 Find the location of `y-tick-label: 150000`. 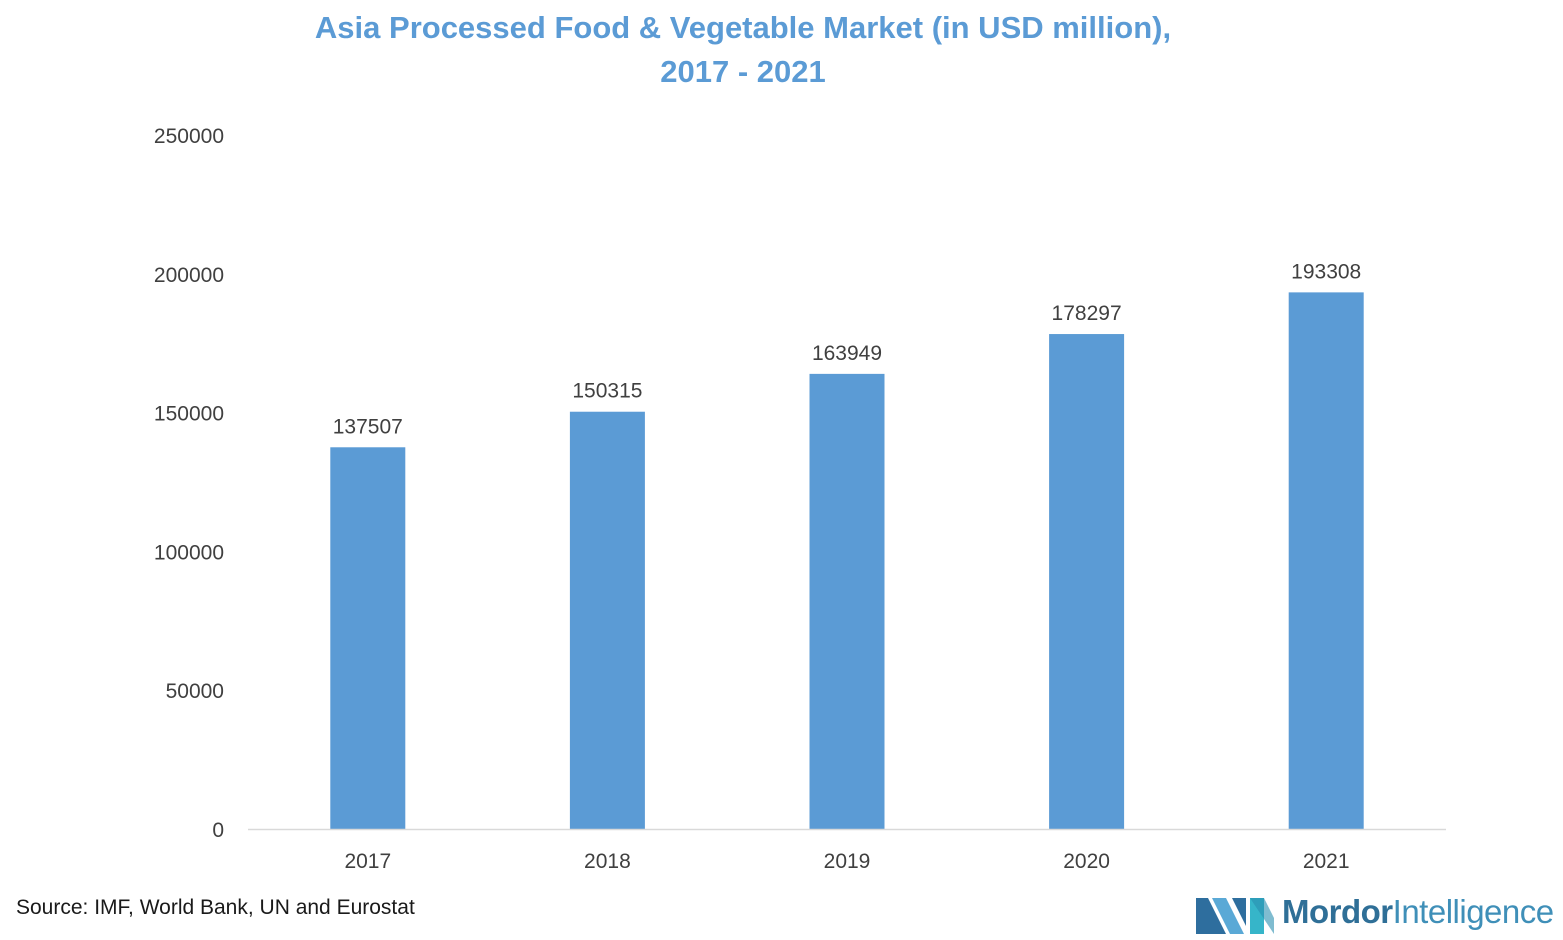

y-tick-label: 150000 is located at coordinates (189, 414).